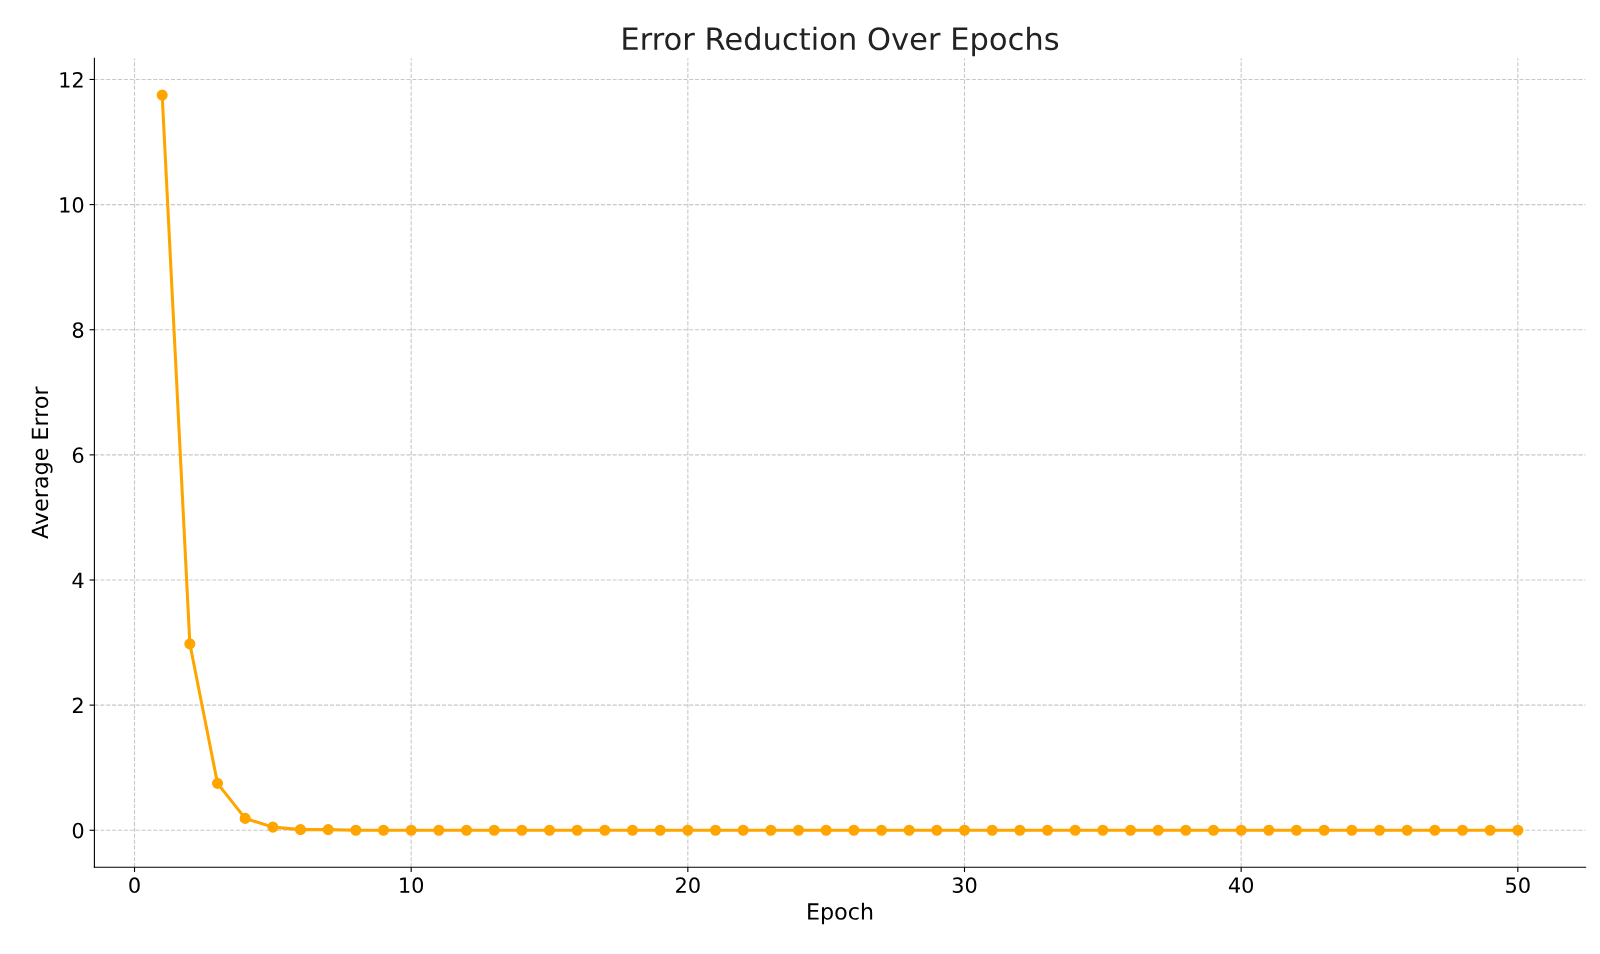 The image size is (1600, 954). I want to click on y-tick-label: 4, so click(78, 580).